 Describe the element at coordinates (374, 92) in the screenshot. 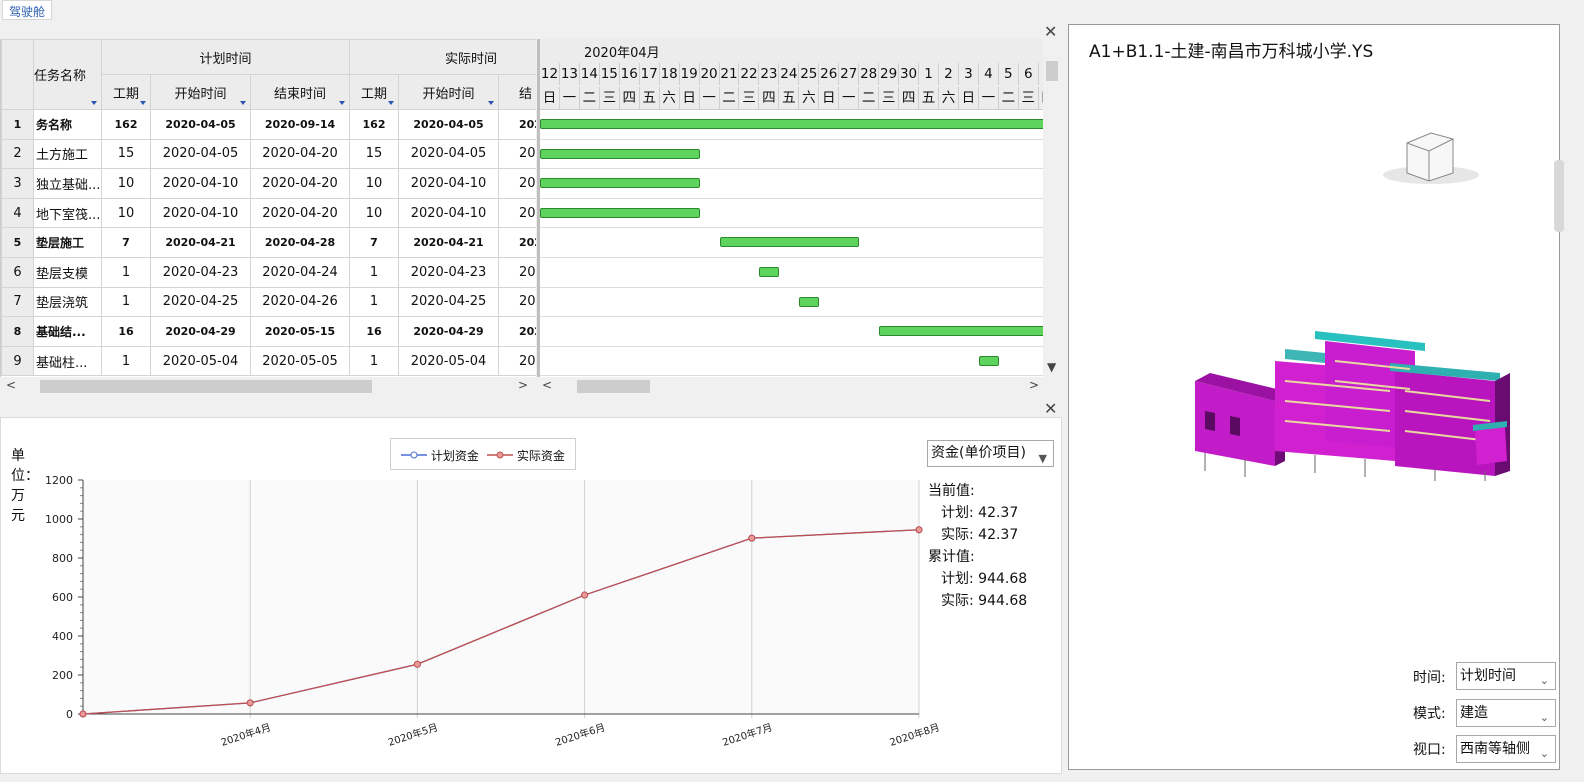

I see `actual-duration-header: 工期` at that location.